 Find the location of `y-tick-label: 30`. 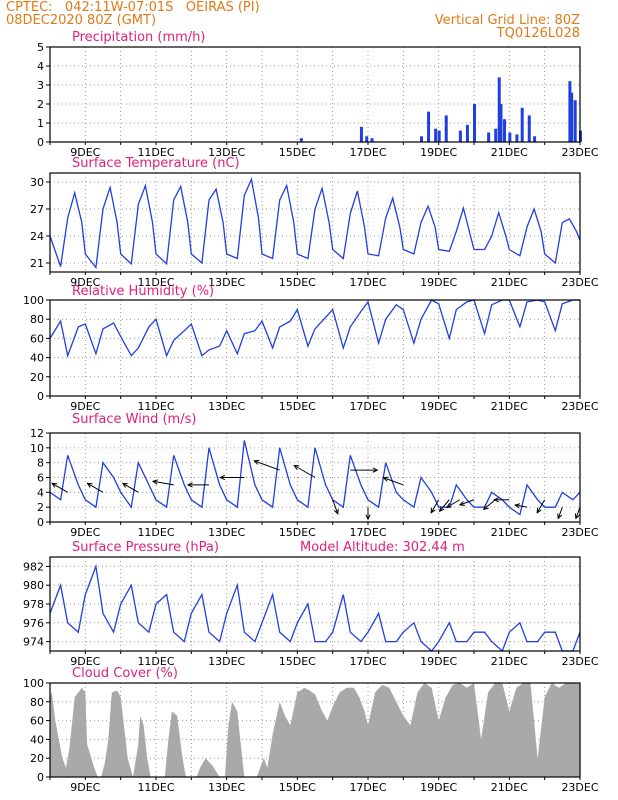

y-tick-label: 30 is located at coordinates (37, 182).